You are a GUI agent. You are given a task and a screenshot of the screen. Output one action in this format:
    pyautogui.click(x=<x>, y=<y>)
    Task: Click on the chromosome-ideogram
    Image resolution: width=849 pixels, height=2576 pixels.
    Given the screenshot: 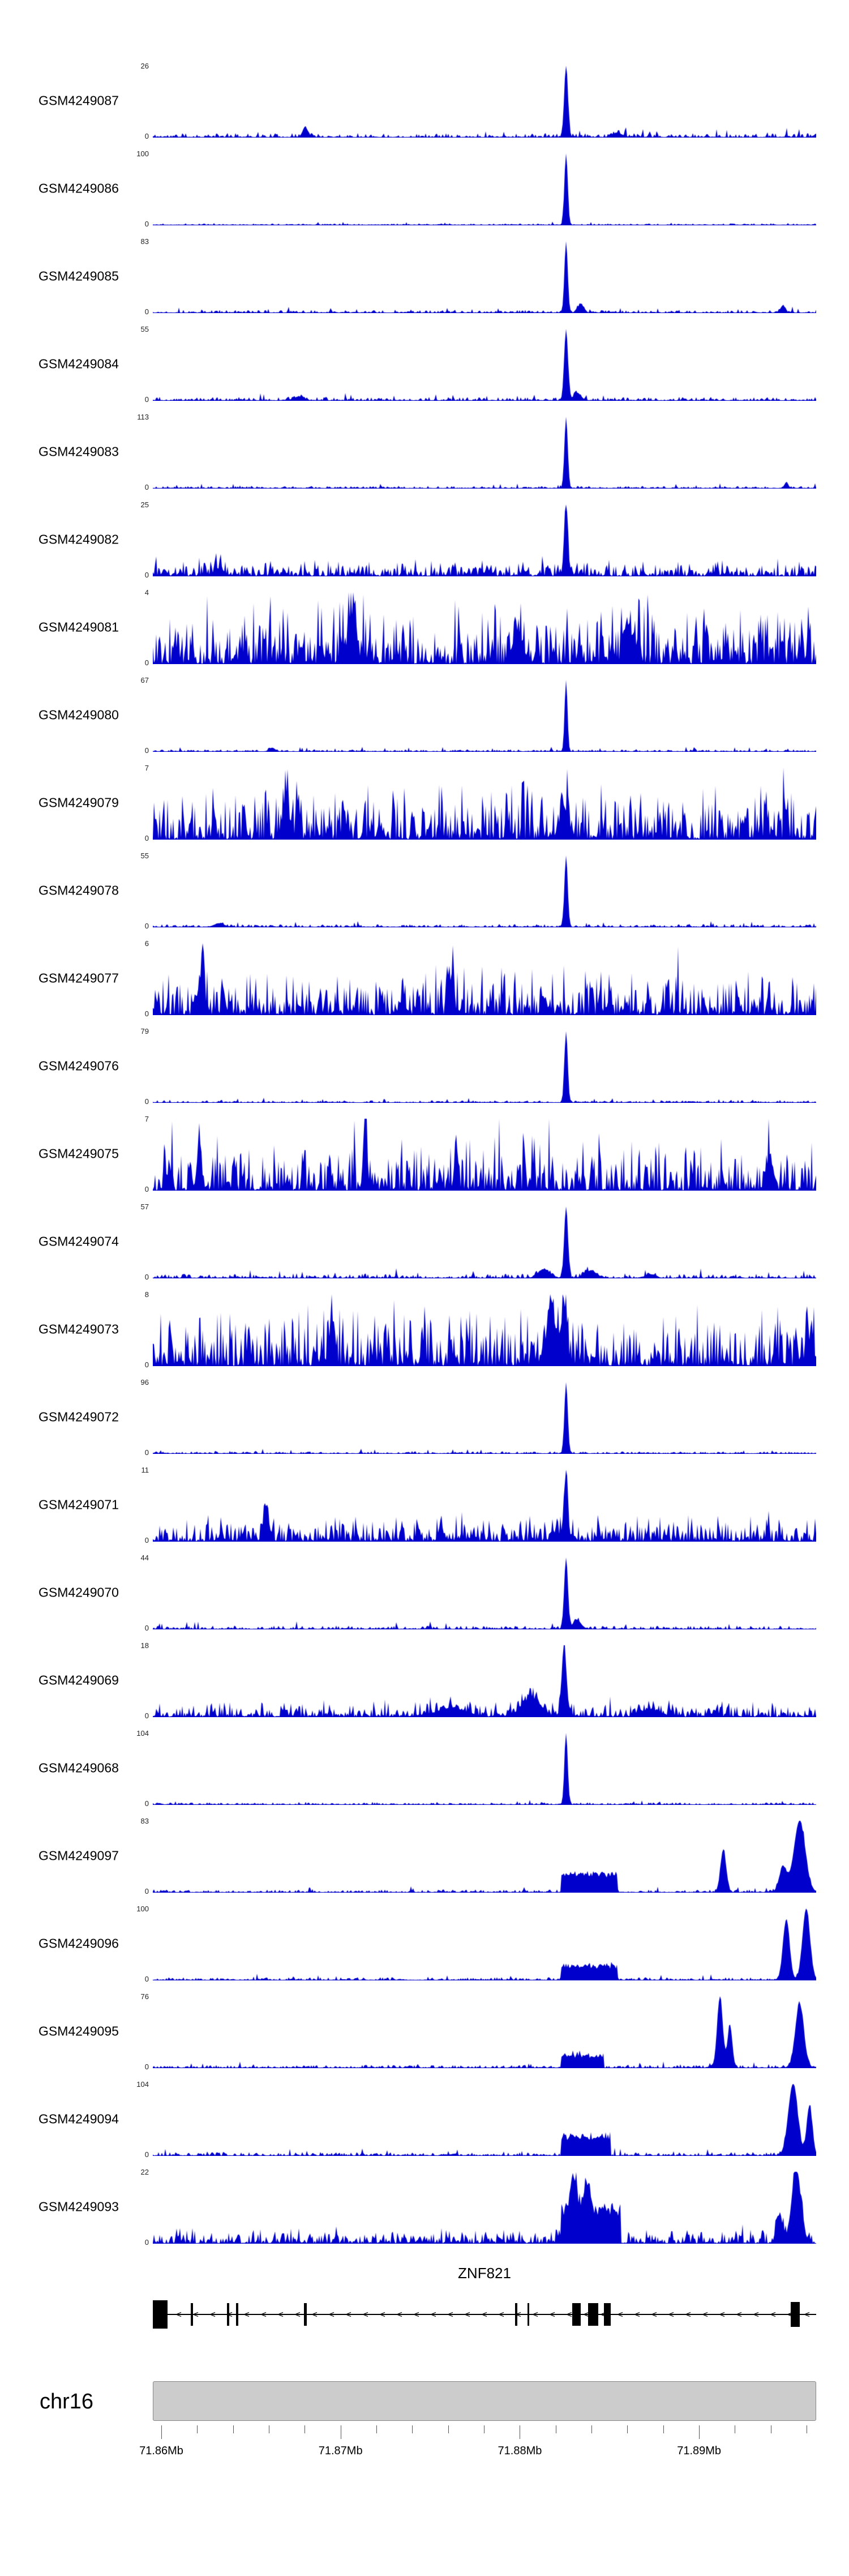 What is the action you would take?
    pyautogui.click(x=484, y=2401)
    